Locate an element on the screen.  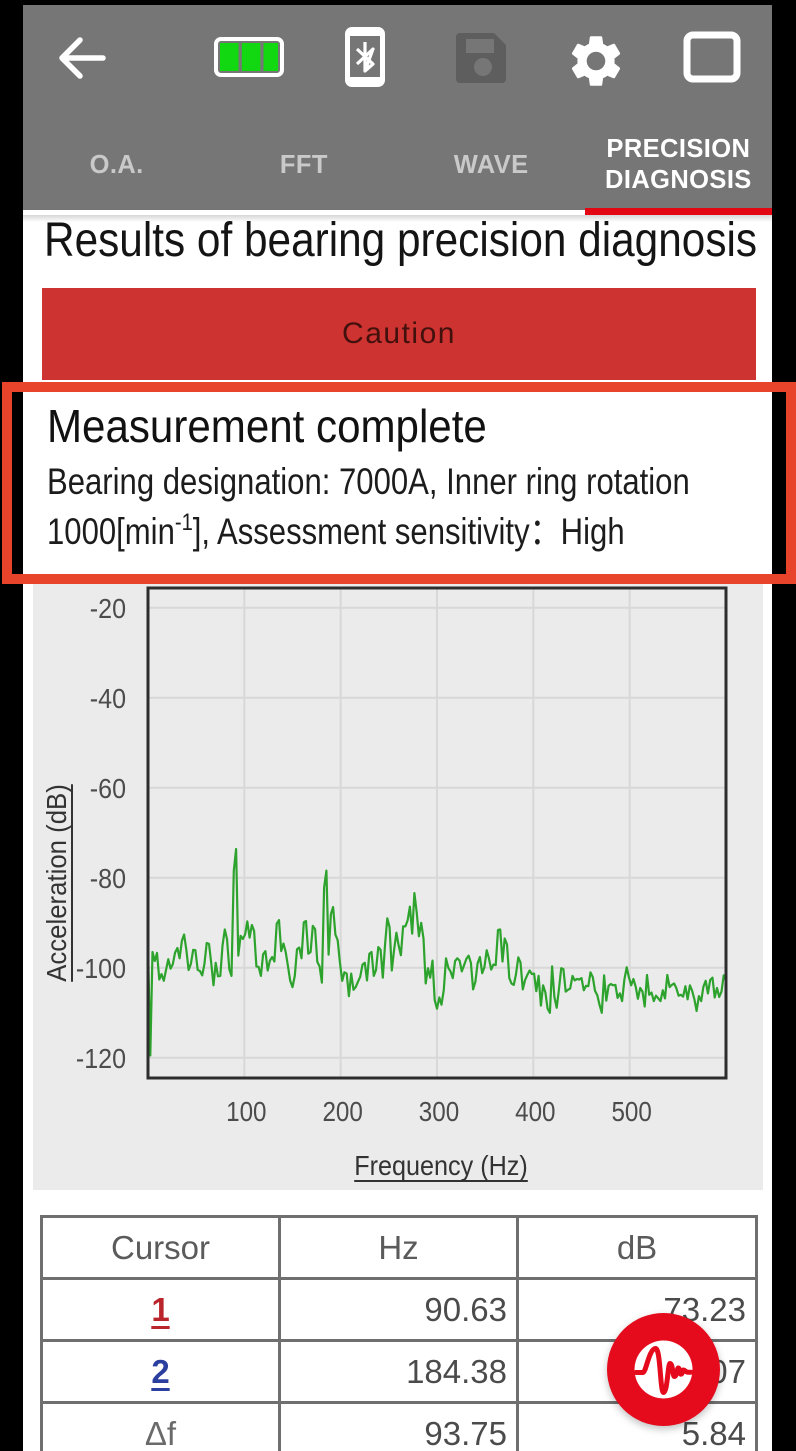
settings-gear-icon is located at coordinates (596, 61).